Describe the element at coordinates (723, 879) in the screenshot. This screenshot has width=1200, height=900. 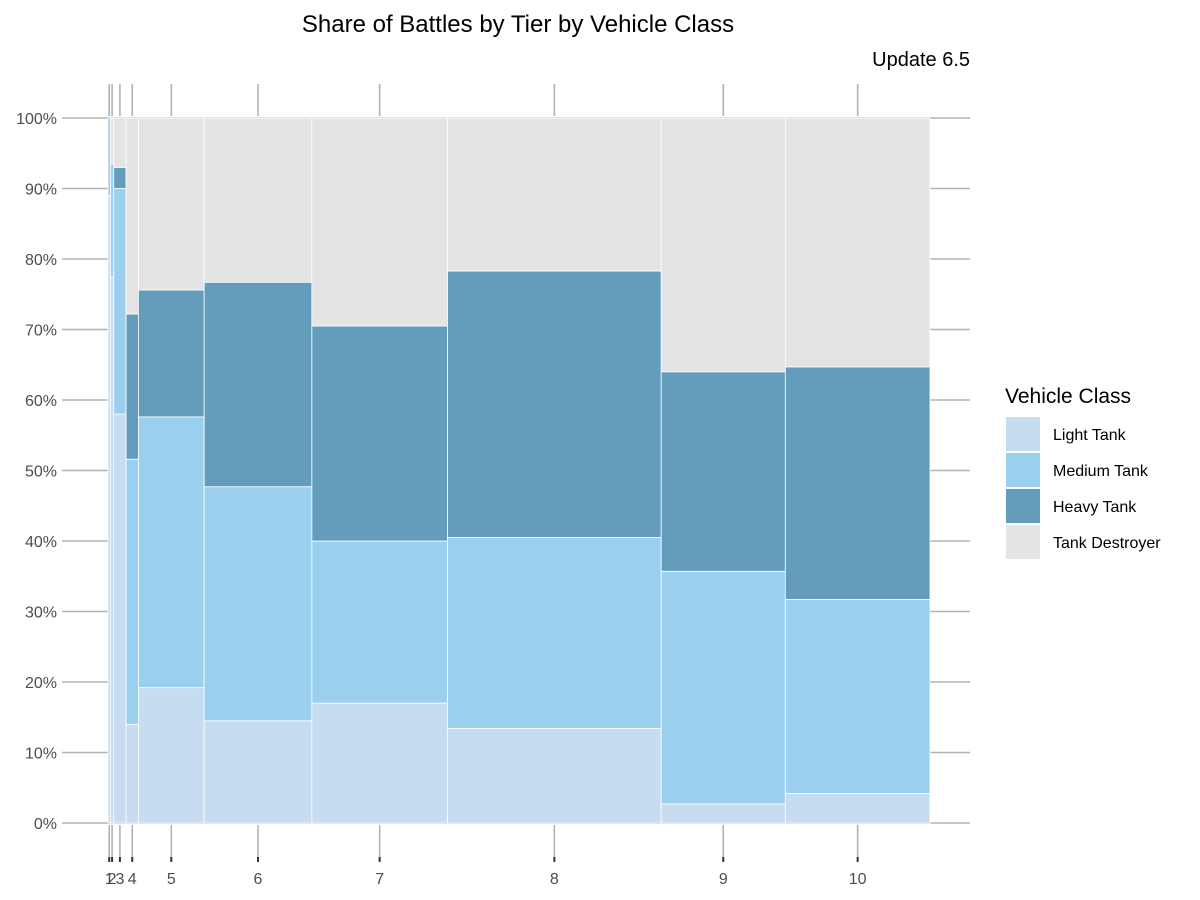
I see `x-tick-label: 9` at that location.